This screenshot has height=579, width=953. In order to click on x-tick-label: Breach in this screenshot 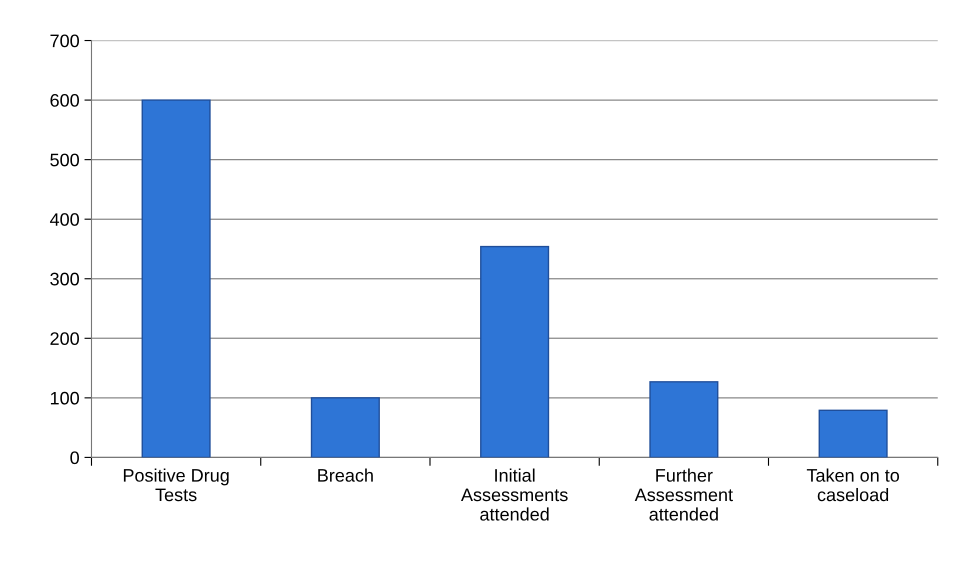, I will do `click(345, 475)`.